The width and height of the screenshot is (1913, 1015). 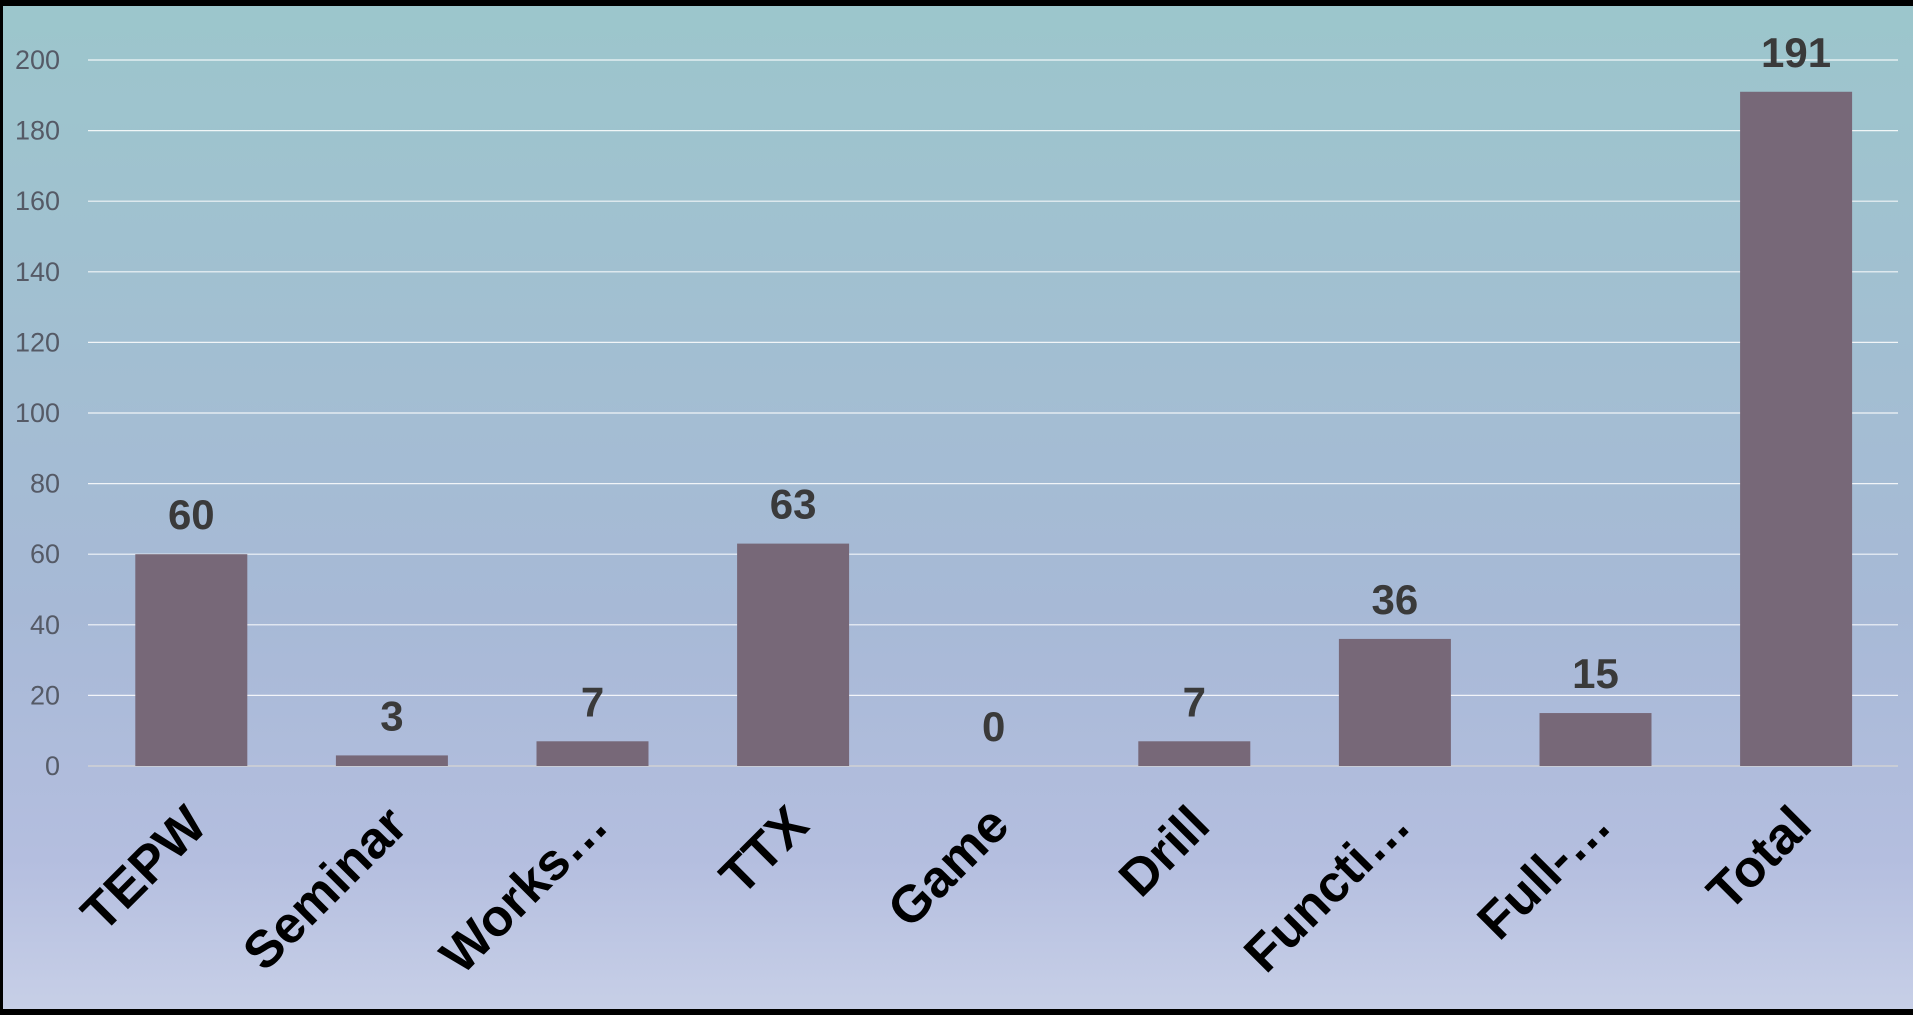 What do you see at coordinates (325, 888) in the screenshot?
I see `x-tick-label: Seminar` at bounding box center [325, 888].